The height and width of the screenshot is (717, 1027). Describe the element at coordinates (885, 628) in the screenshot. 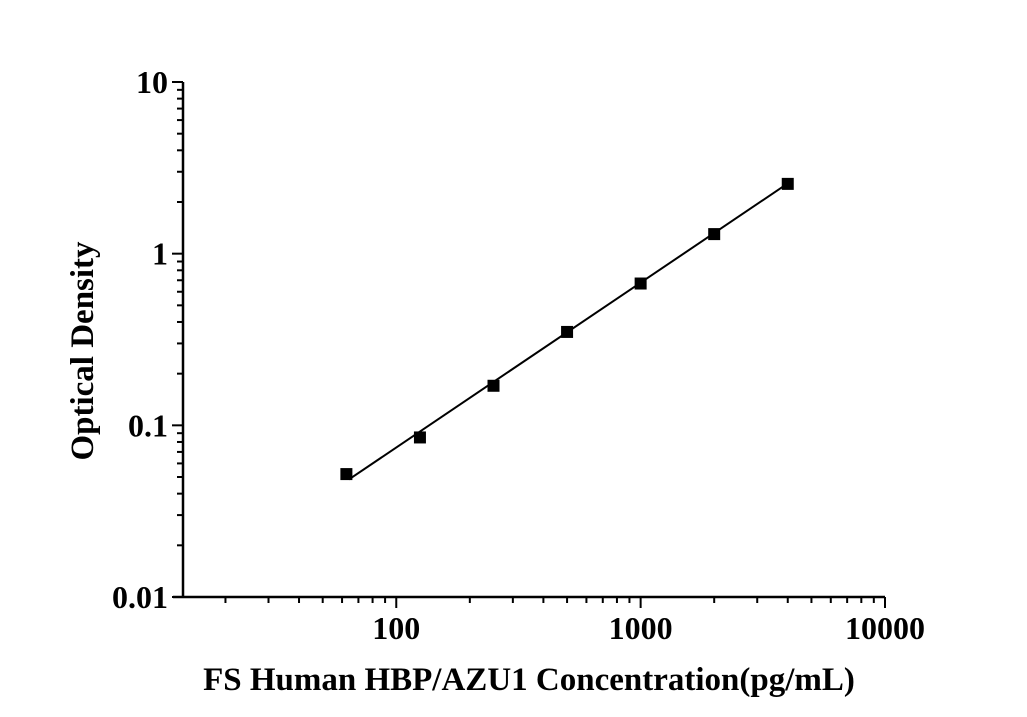

I see `x-tick-label: 10000` at that location.